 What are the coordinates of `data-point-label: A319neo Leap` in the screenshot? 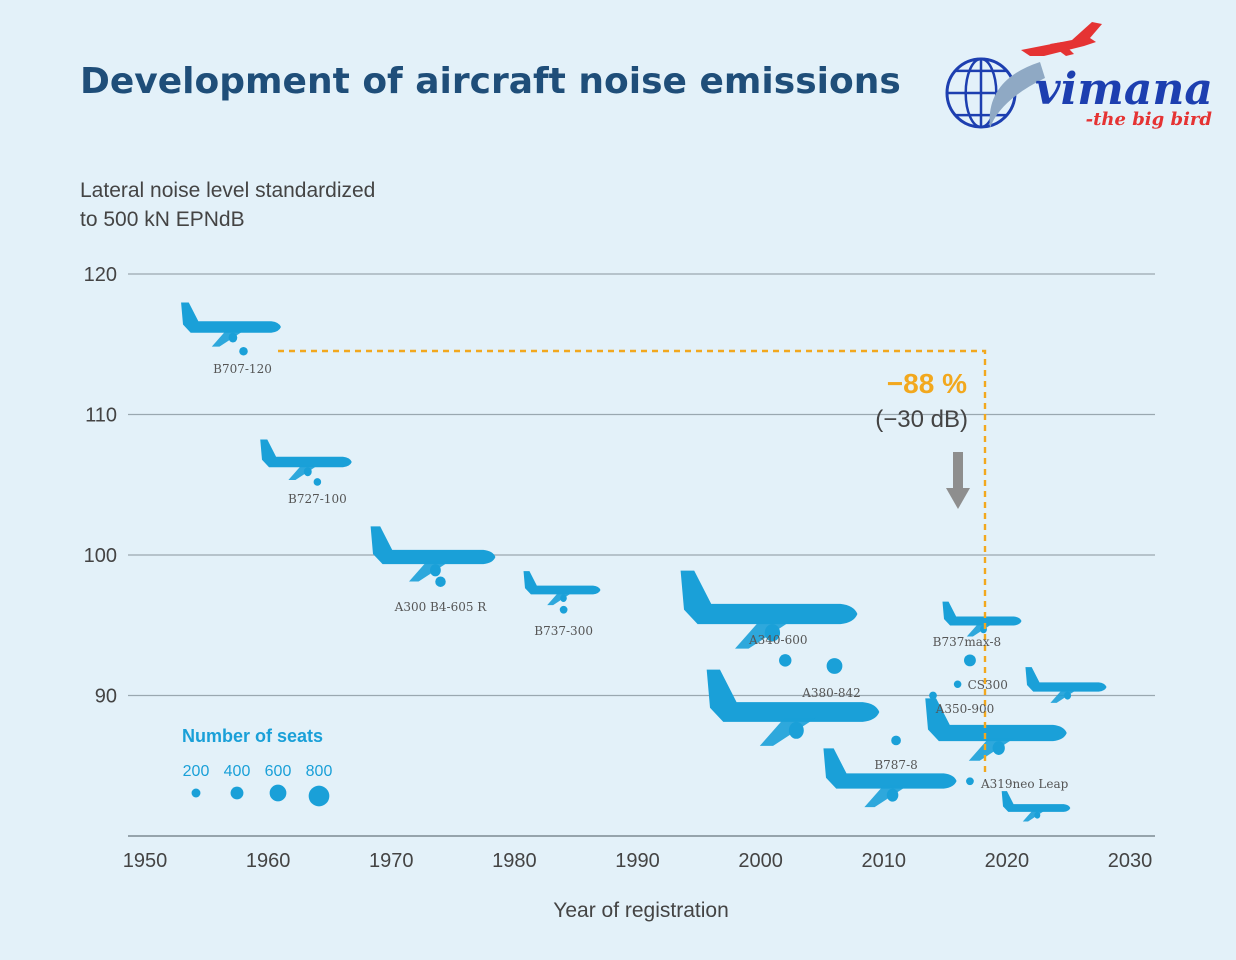 It's located at (1024, 784).